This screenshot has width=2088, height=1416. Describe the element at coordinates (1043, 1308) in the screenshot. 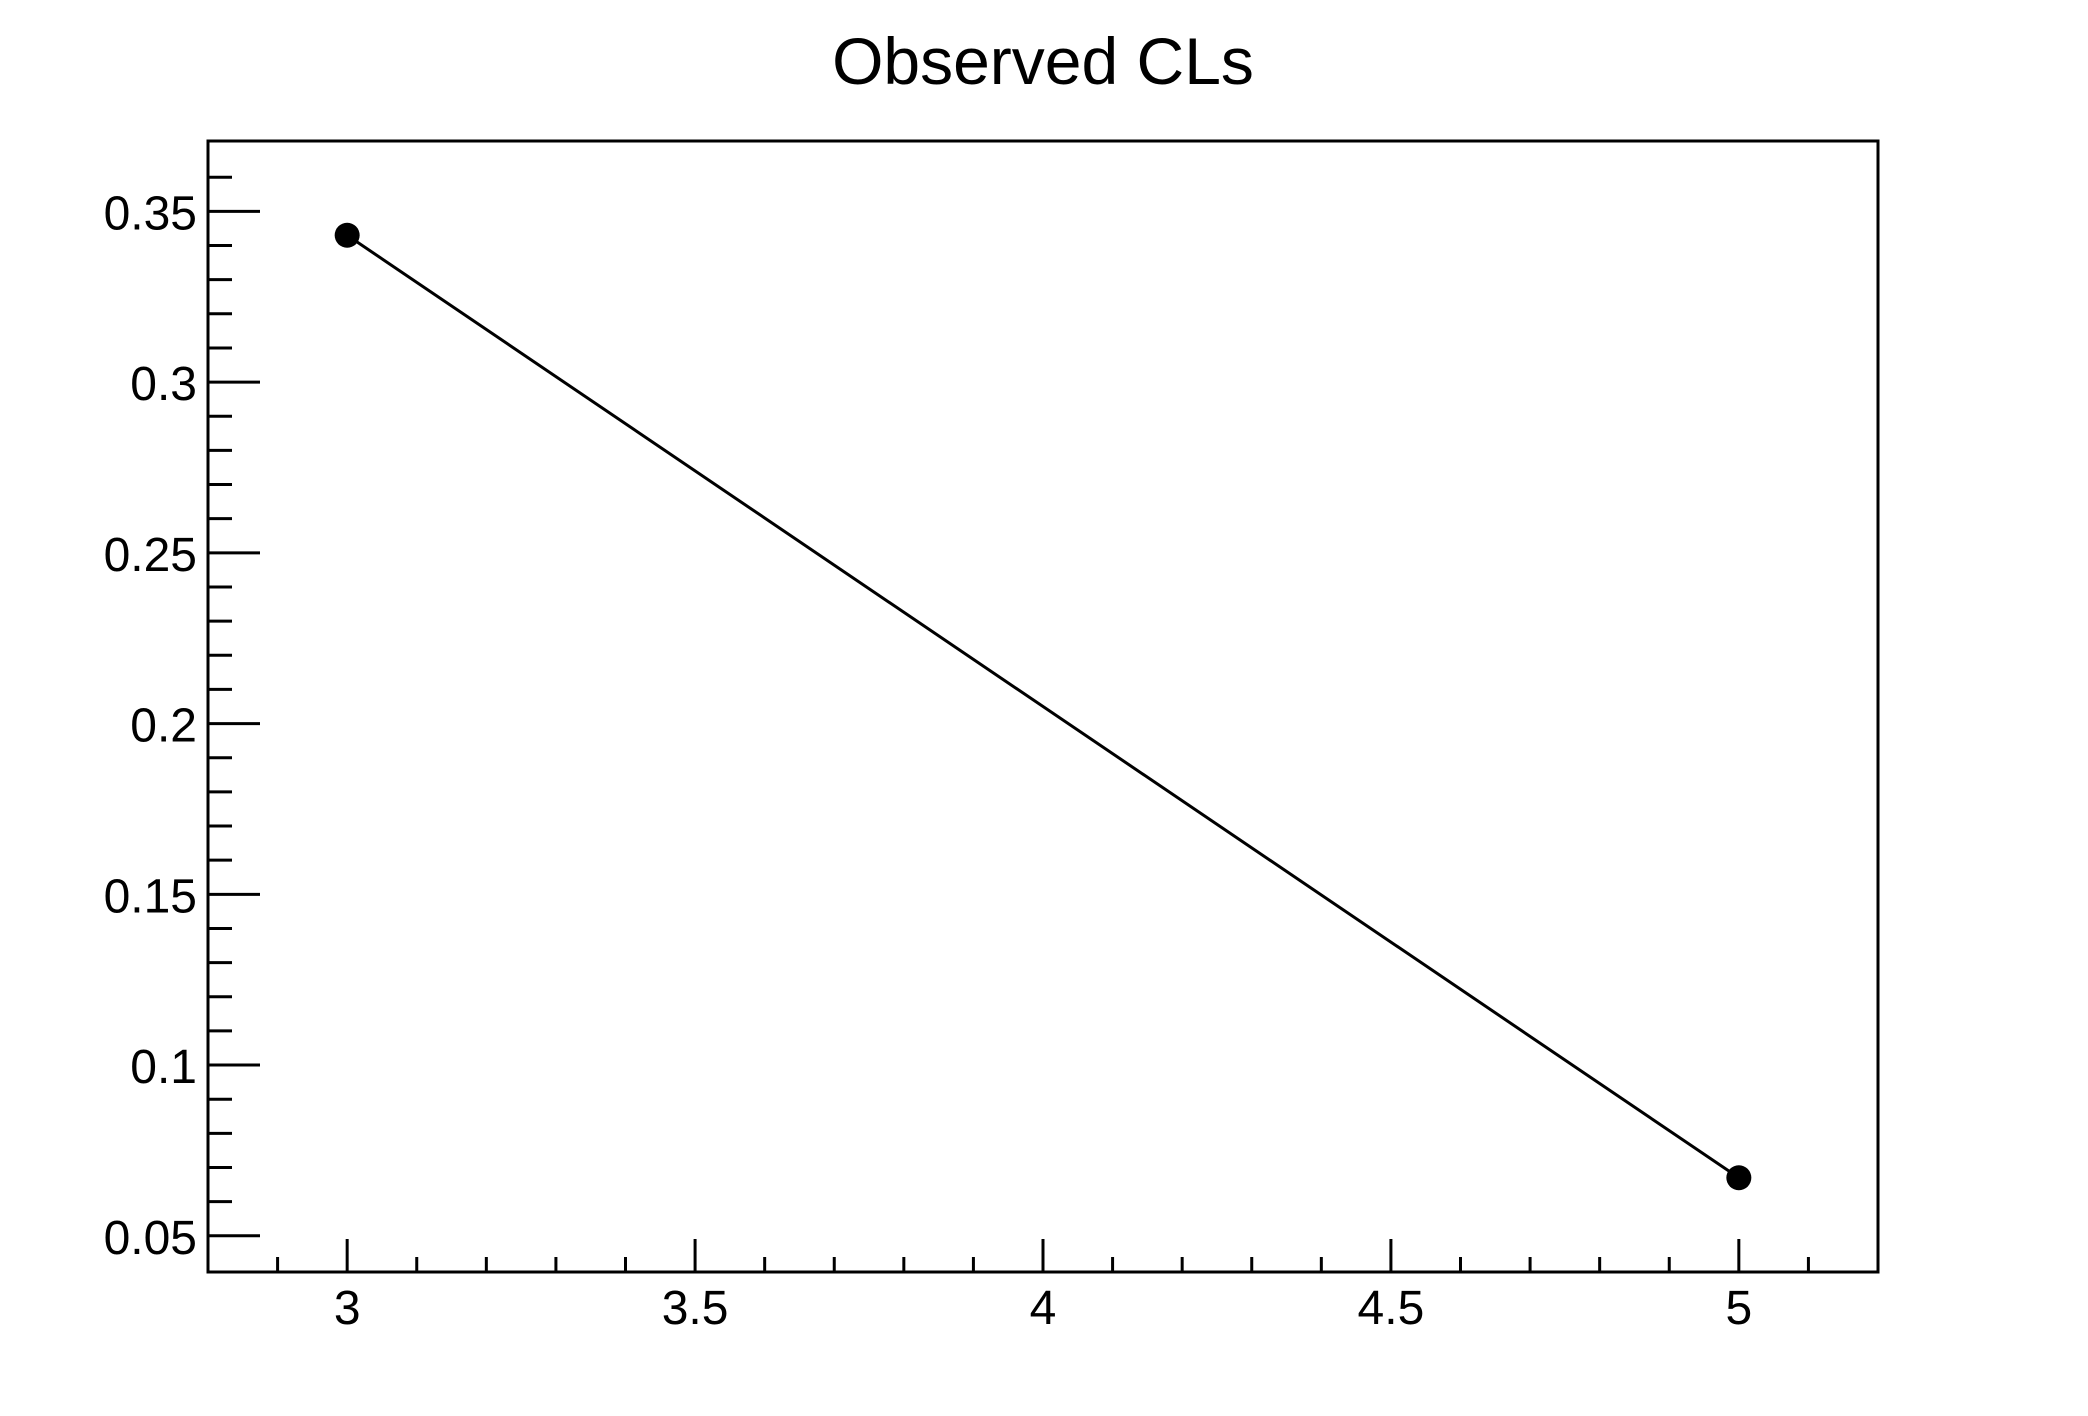

I see `x-axis-tick-label: 4` at that location.